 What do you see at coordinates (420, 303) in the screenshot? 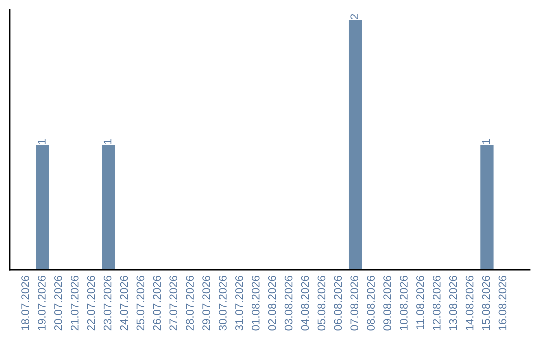
I see `x-tick-label: 11.08.2026` at bounding box center [420, 303].